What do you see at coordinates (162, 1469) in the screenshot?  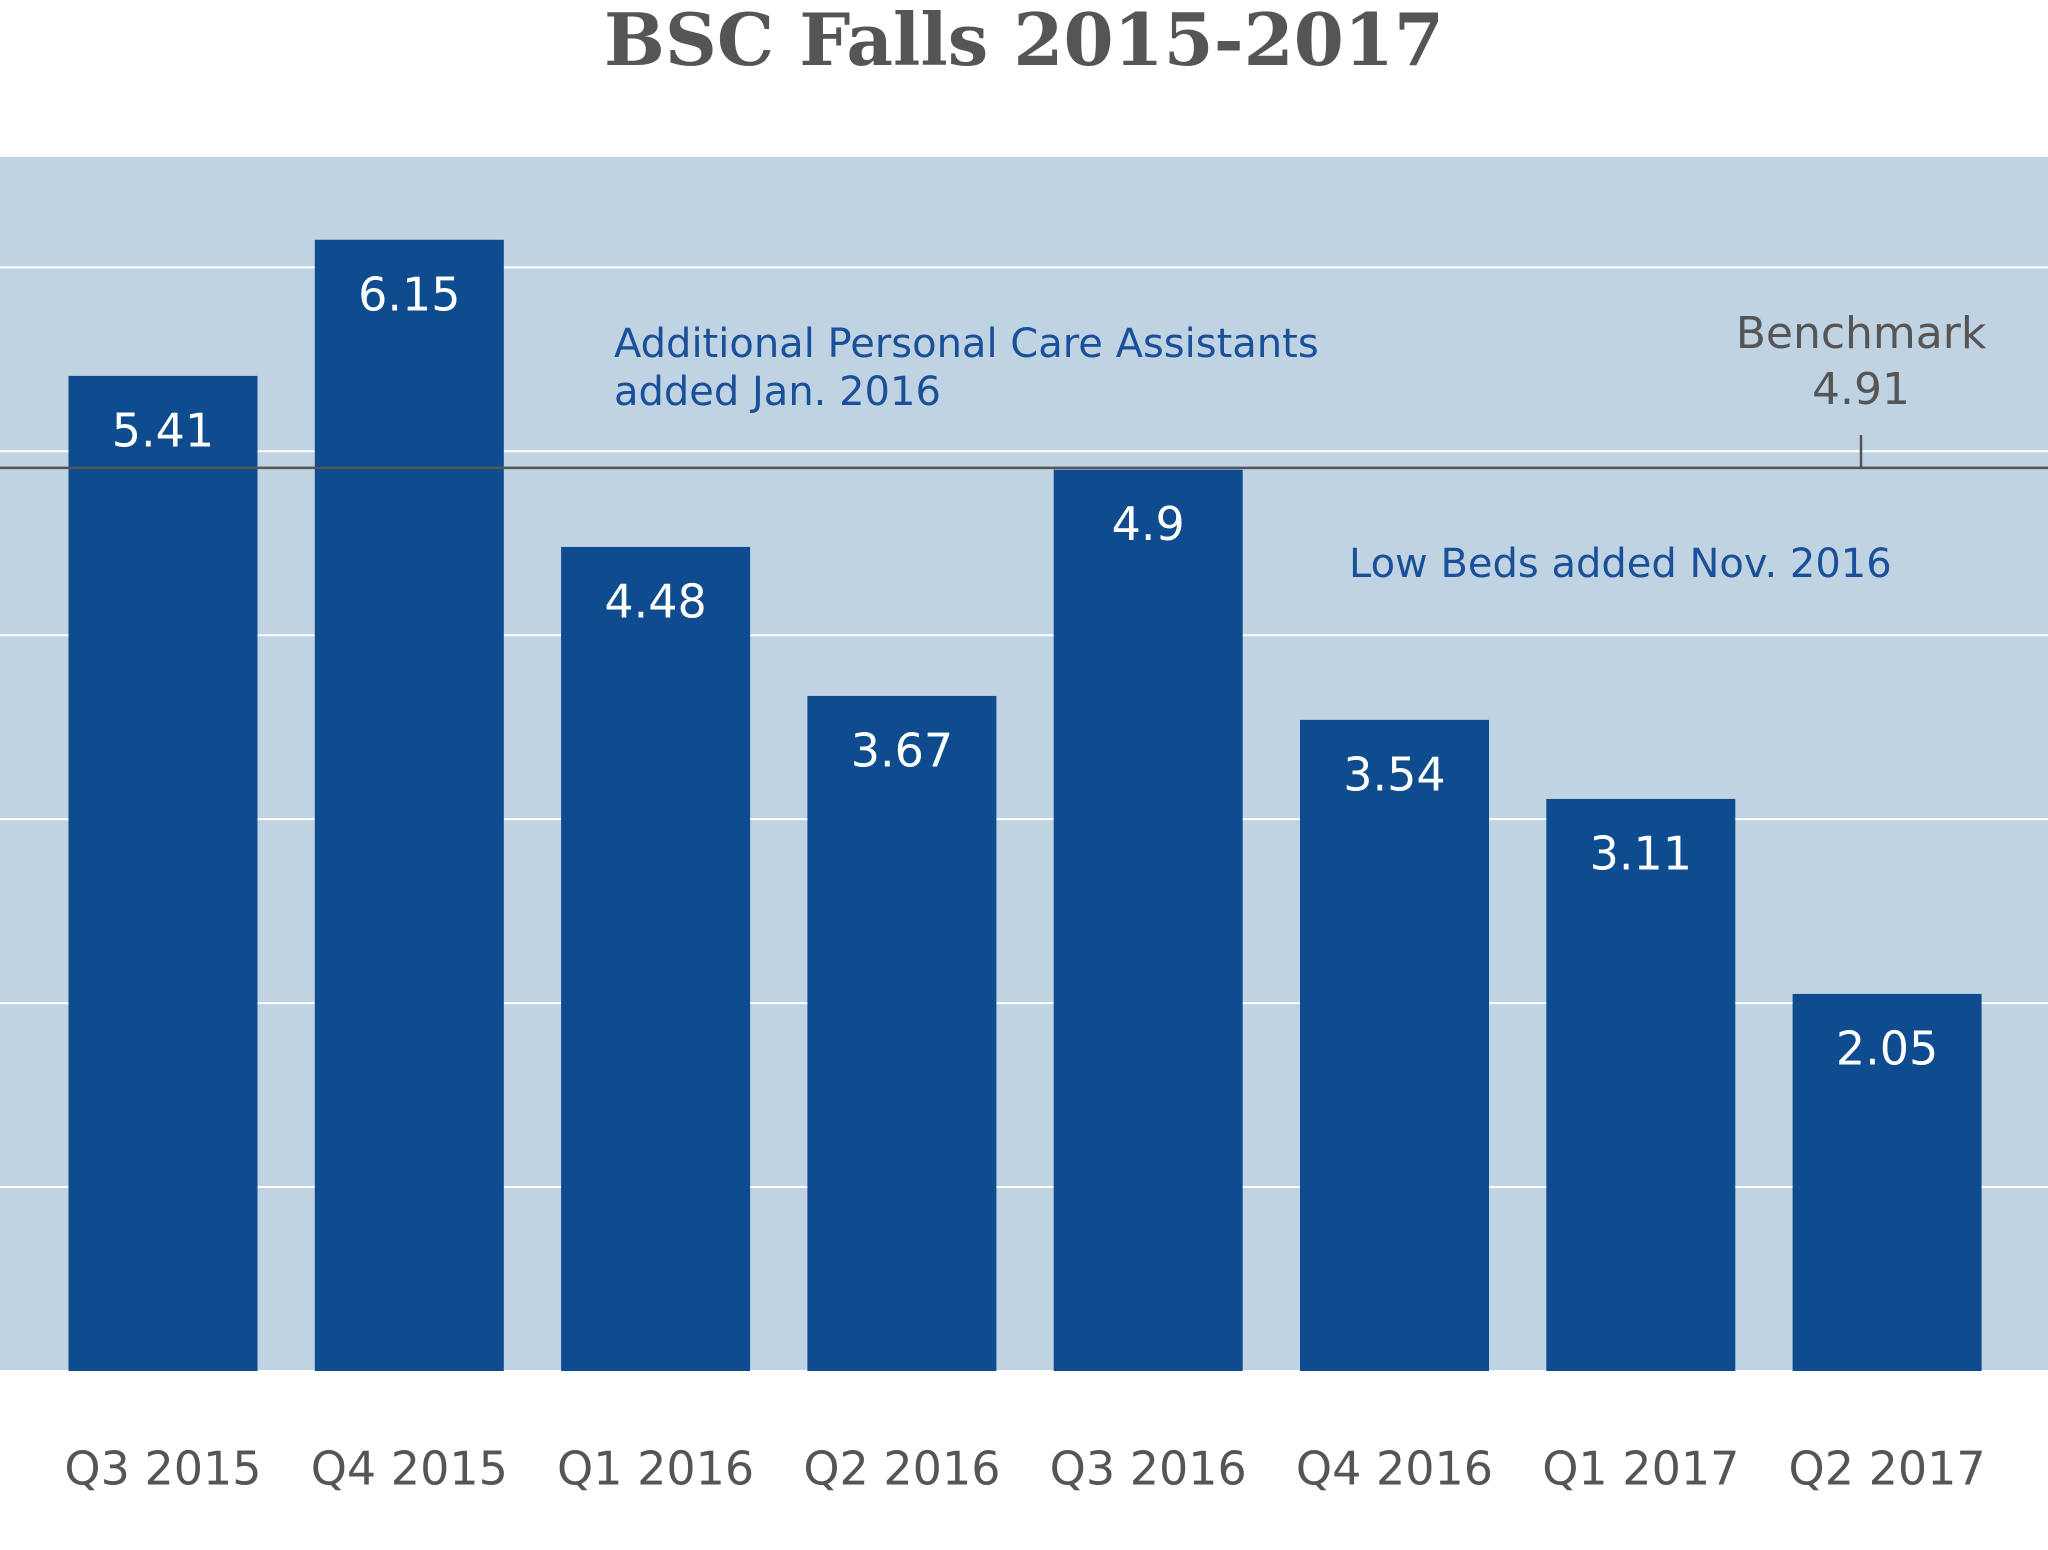 I see `x-tick-label: Q3 2015` at bounding box center [162, 1469].